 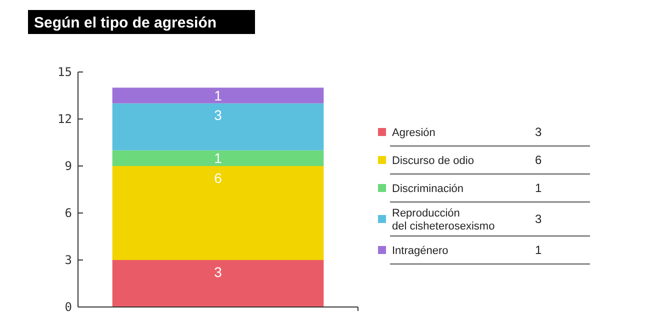 What do you see at coordinates (68, 213) in the screenshot?
I see `y-tick-label: 6` at bounding box center [68, 213].